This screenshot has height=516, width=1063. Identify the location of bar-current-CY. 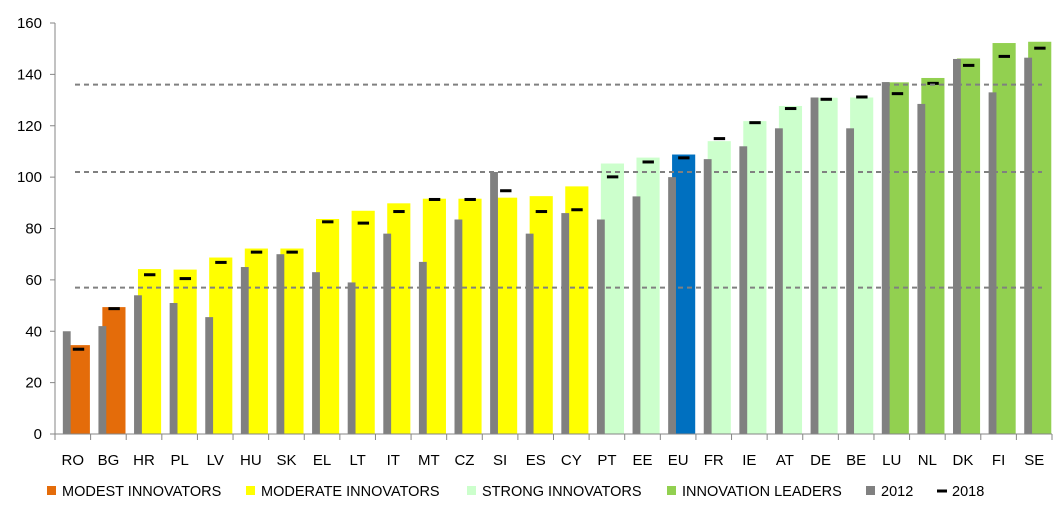
(577, 310).